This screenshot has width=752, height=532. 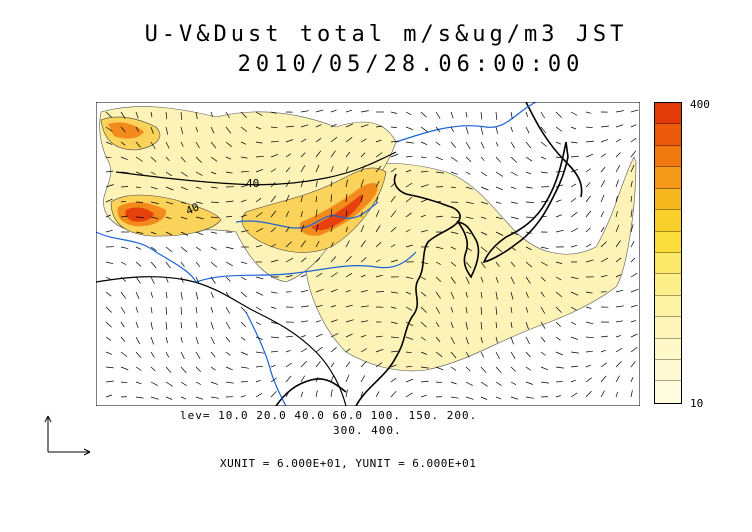 What do you see at coordinates (252, 183) in the screenshot?
I see `contour-label-40-a: 40` at bounding box center [252, 183].